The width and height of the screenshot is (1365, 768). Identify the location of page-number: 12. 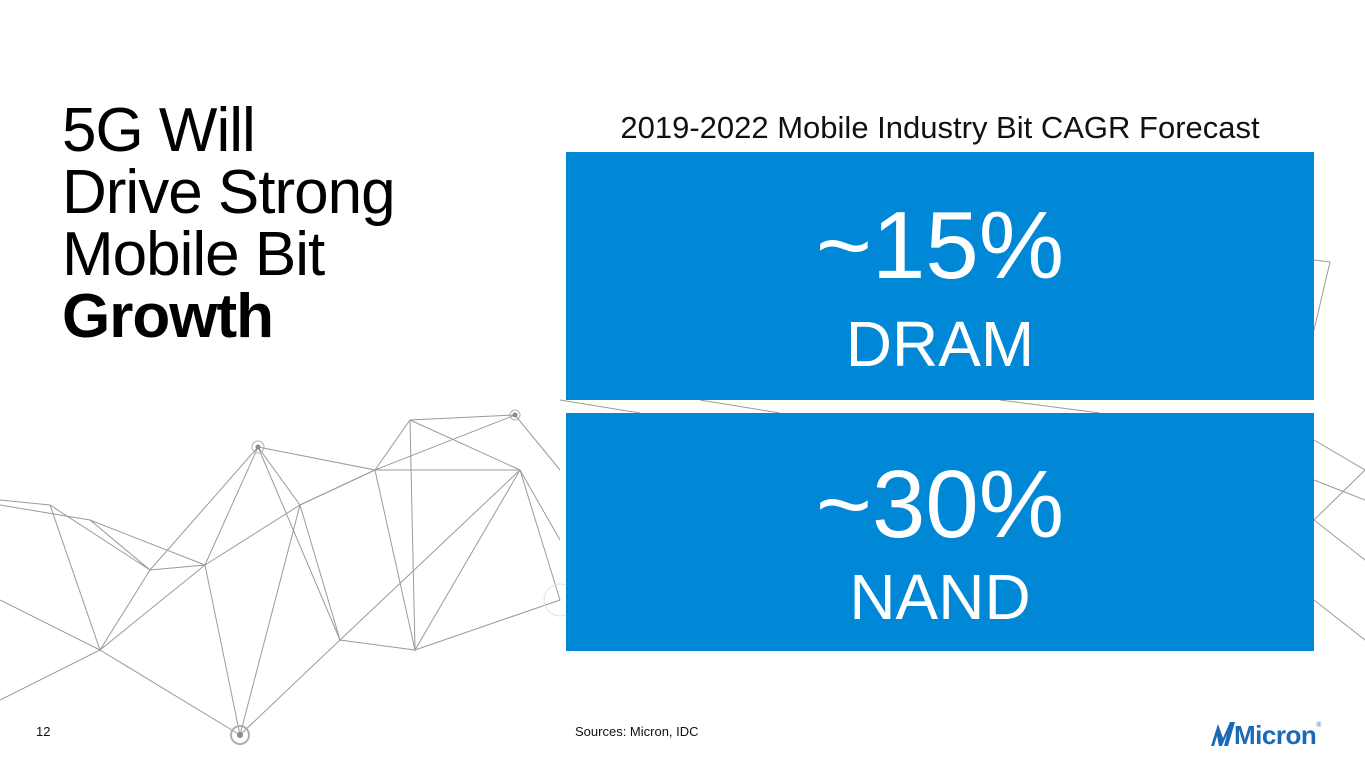
(43, 731).